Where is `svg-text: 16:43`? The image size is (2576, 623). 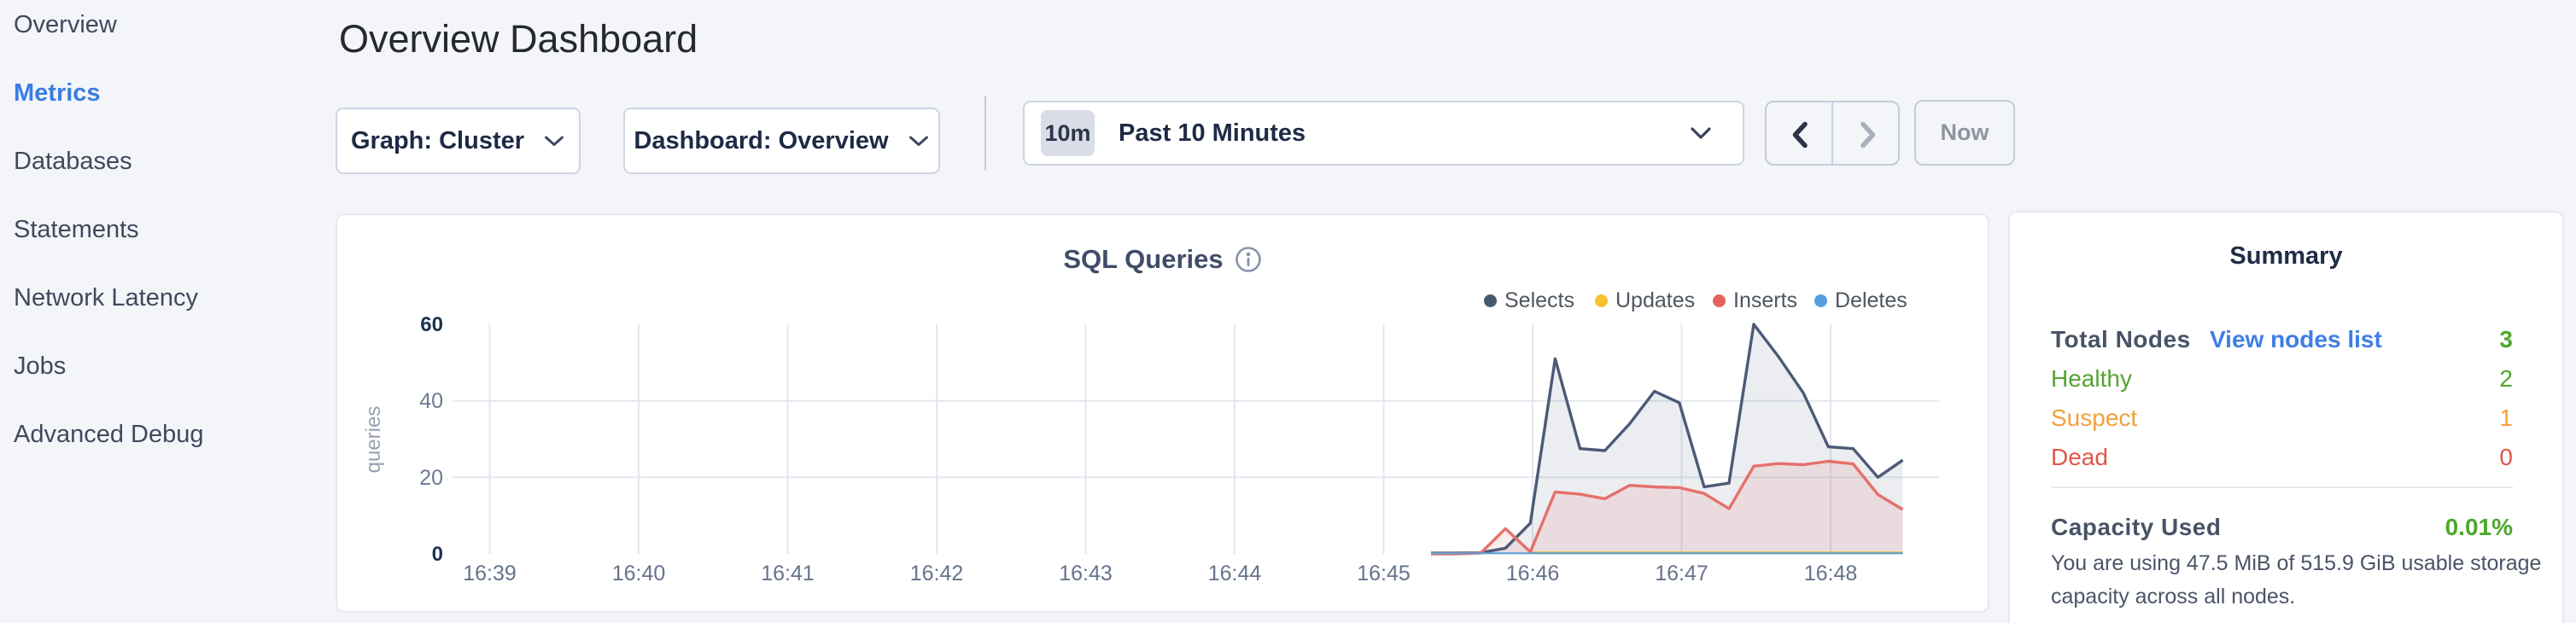
svg-text: 16:43 is located at coordinates (1086, 573).